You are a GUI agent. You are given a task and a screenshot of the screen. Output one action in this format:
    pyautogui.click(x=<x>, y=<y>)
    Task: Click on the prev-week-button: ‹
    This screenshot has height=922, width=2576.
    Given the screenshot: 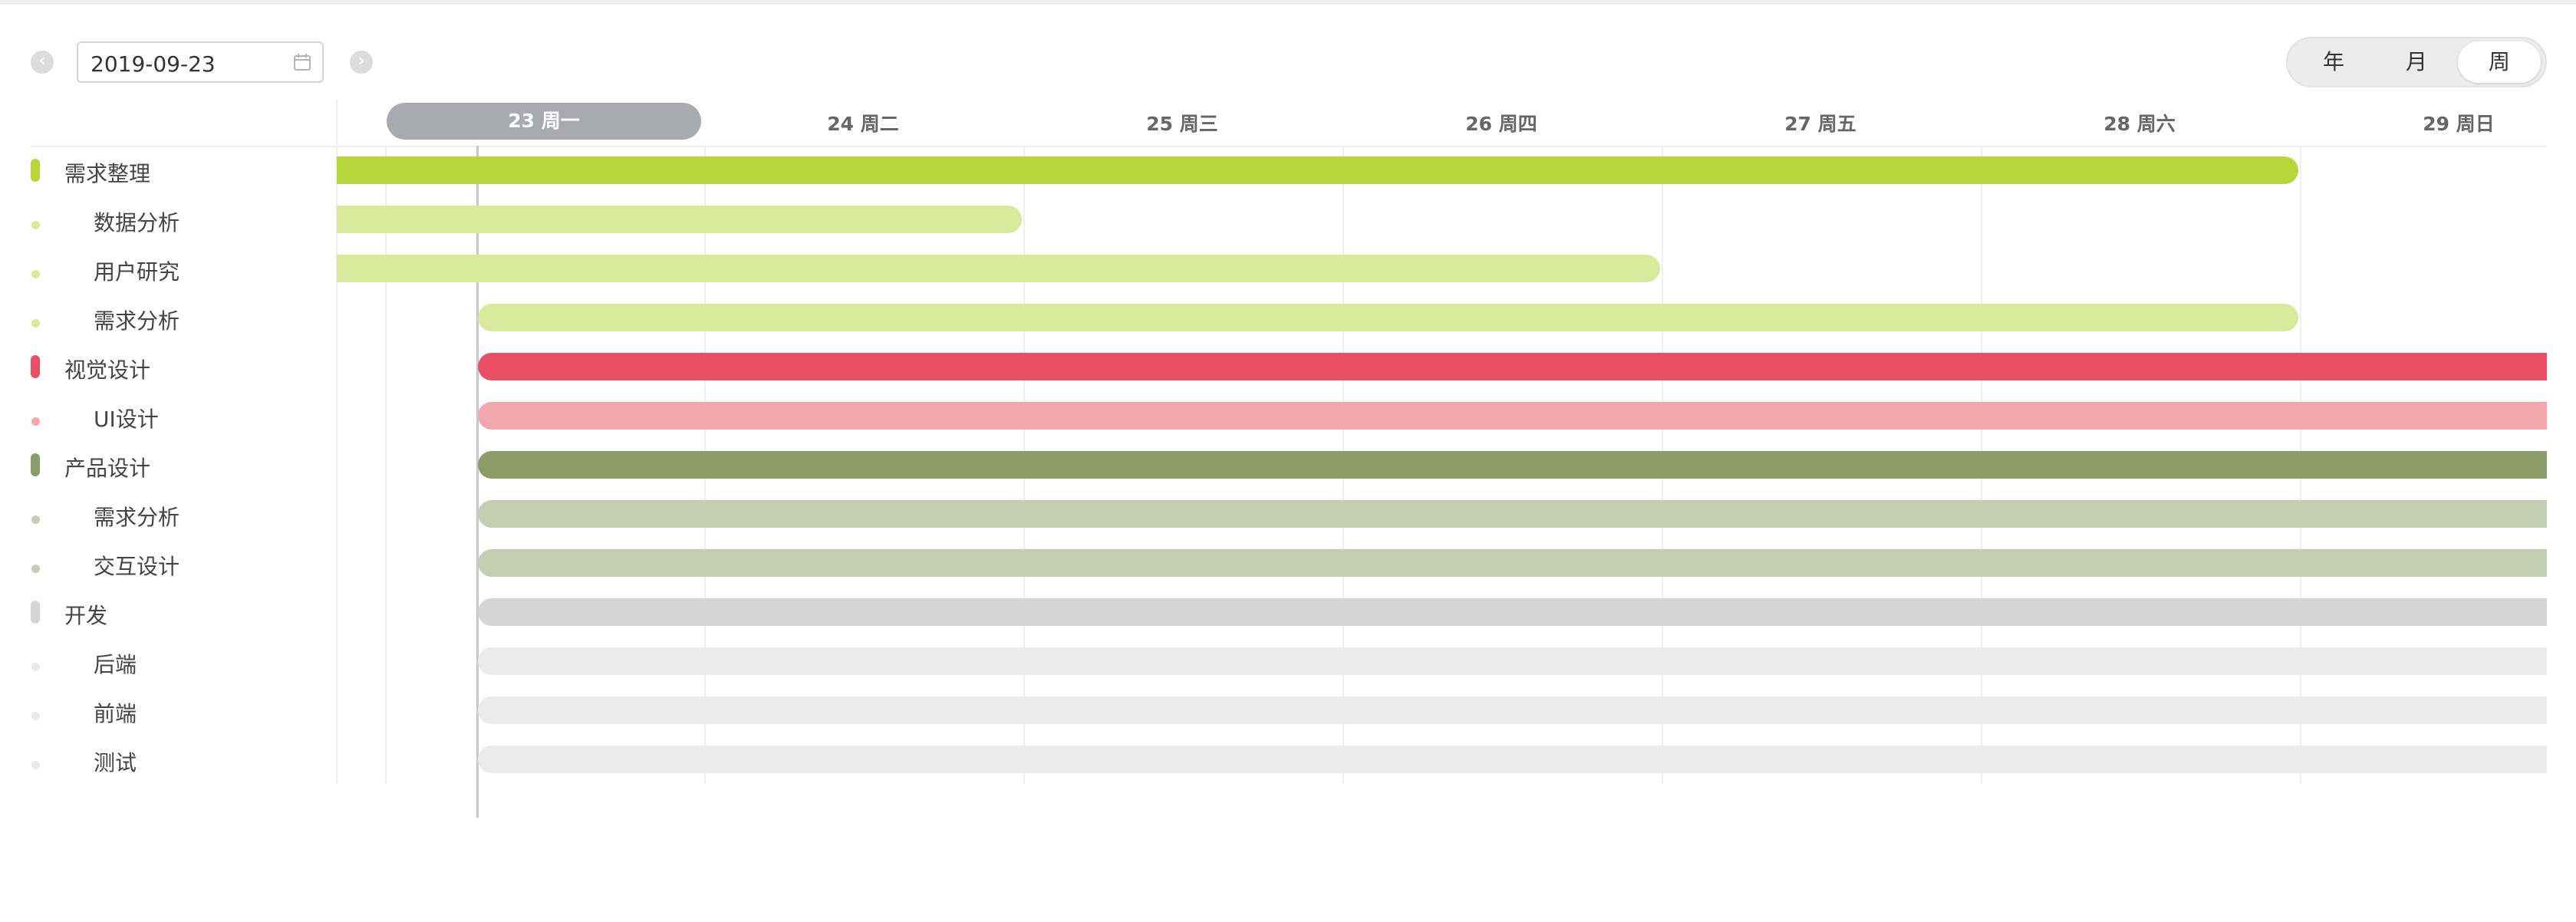 What is the action you would take?
    pyautogui.click(x=42, y=62)
    